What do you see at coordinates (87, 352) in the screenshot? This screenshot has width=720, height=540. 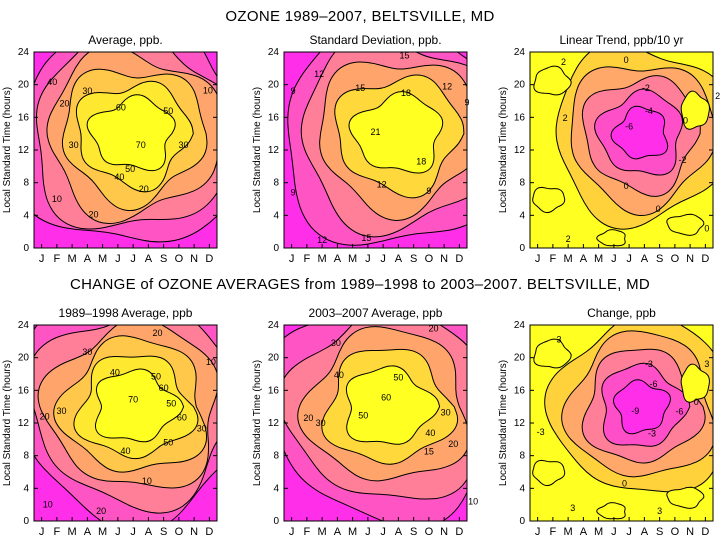 I see `contour-label: 30` at bounding box center [87, 352].